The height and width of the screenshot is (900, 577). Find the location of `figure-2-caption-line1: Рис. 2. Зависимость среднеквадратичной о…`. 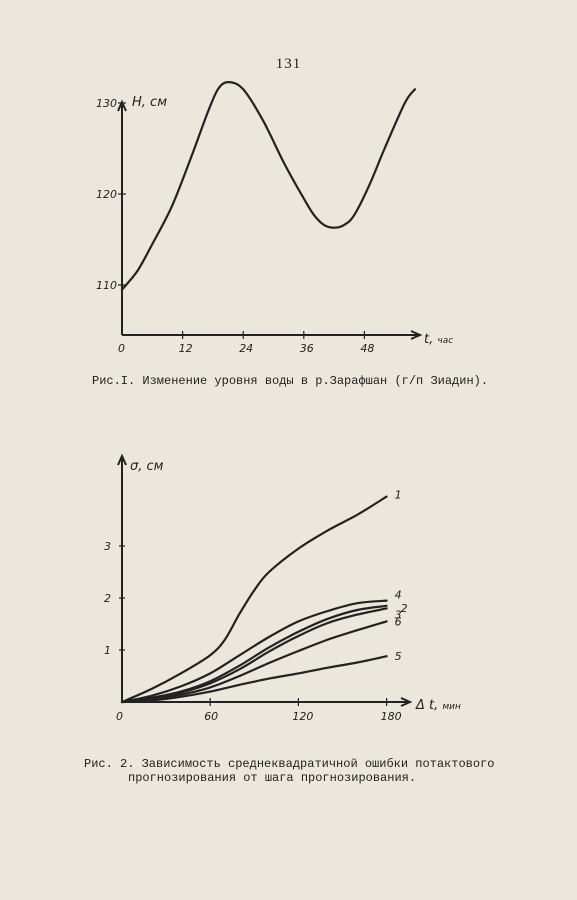

figure-2-caption-line1: Рис. 2. Зависимость среднеквадратичной о… is located at coordinates (289, 764).